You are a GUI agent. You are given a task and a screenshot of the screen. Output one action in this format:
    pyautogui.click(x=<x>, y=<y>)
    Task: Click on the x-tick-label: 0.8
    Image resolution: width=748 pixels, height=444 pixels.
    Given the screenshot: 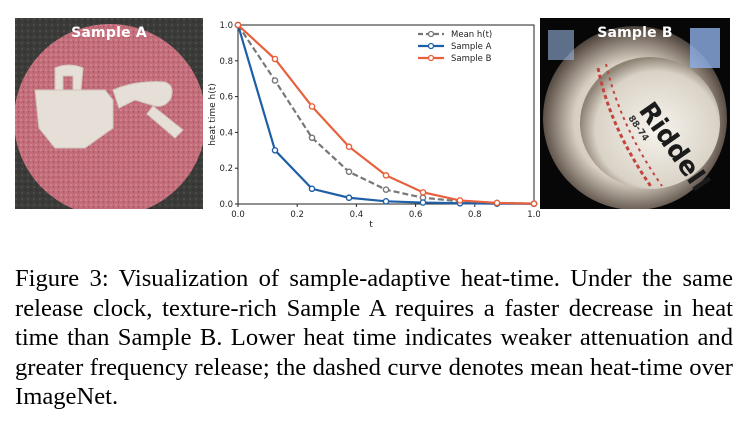 What is the action you would take?
    pyautogui.click(x=475, y=215)
    